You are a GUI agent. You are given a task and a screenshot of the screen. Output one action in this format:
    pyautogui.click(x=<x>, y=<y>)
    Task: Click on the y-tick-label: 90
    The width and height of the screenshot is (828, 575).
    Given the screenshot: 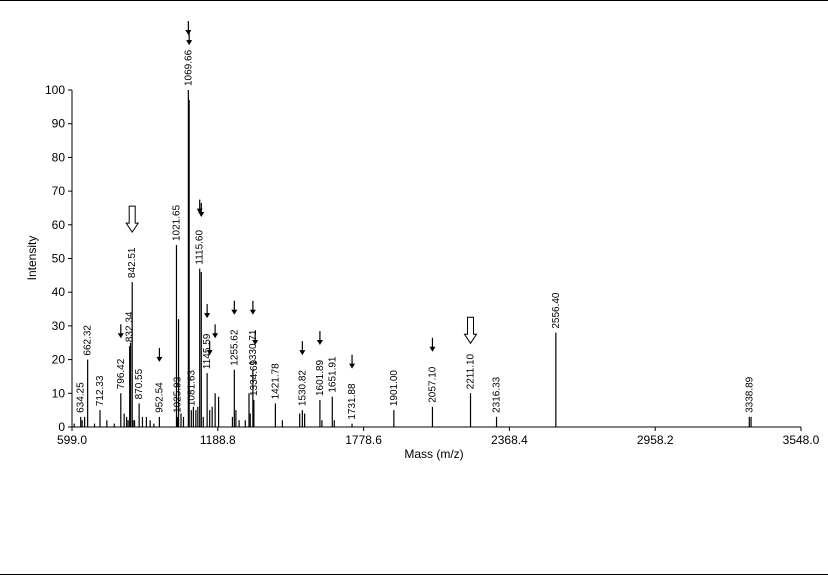 What is the action you would take?
    pyautogui.click(x=59, y=124)
    